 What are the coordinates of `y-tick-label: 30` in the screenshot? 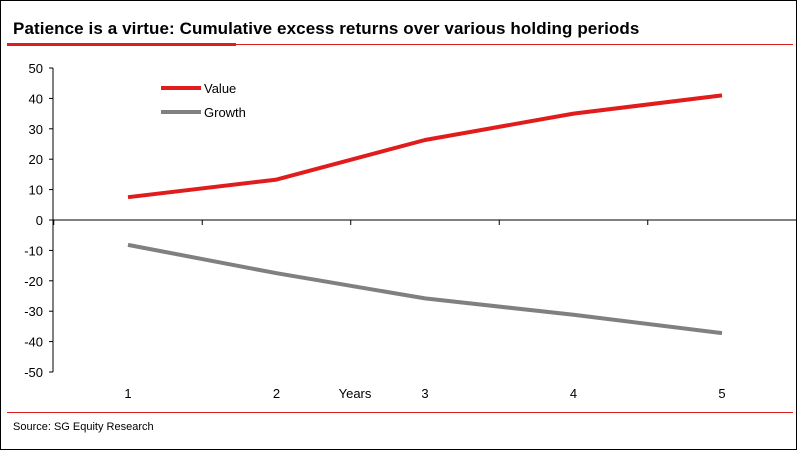 It's located at (36, 129).